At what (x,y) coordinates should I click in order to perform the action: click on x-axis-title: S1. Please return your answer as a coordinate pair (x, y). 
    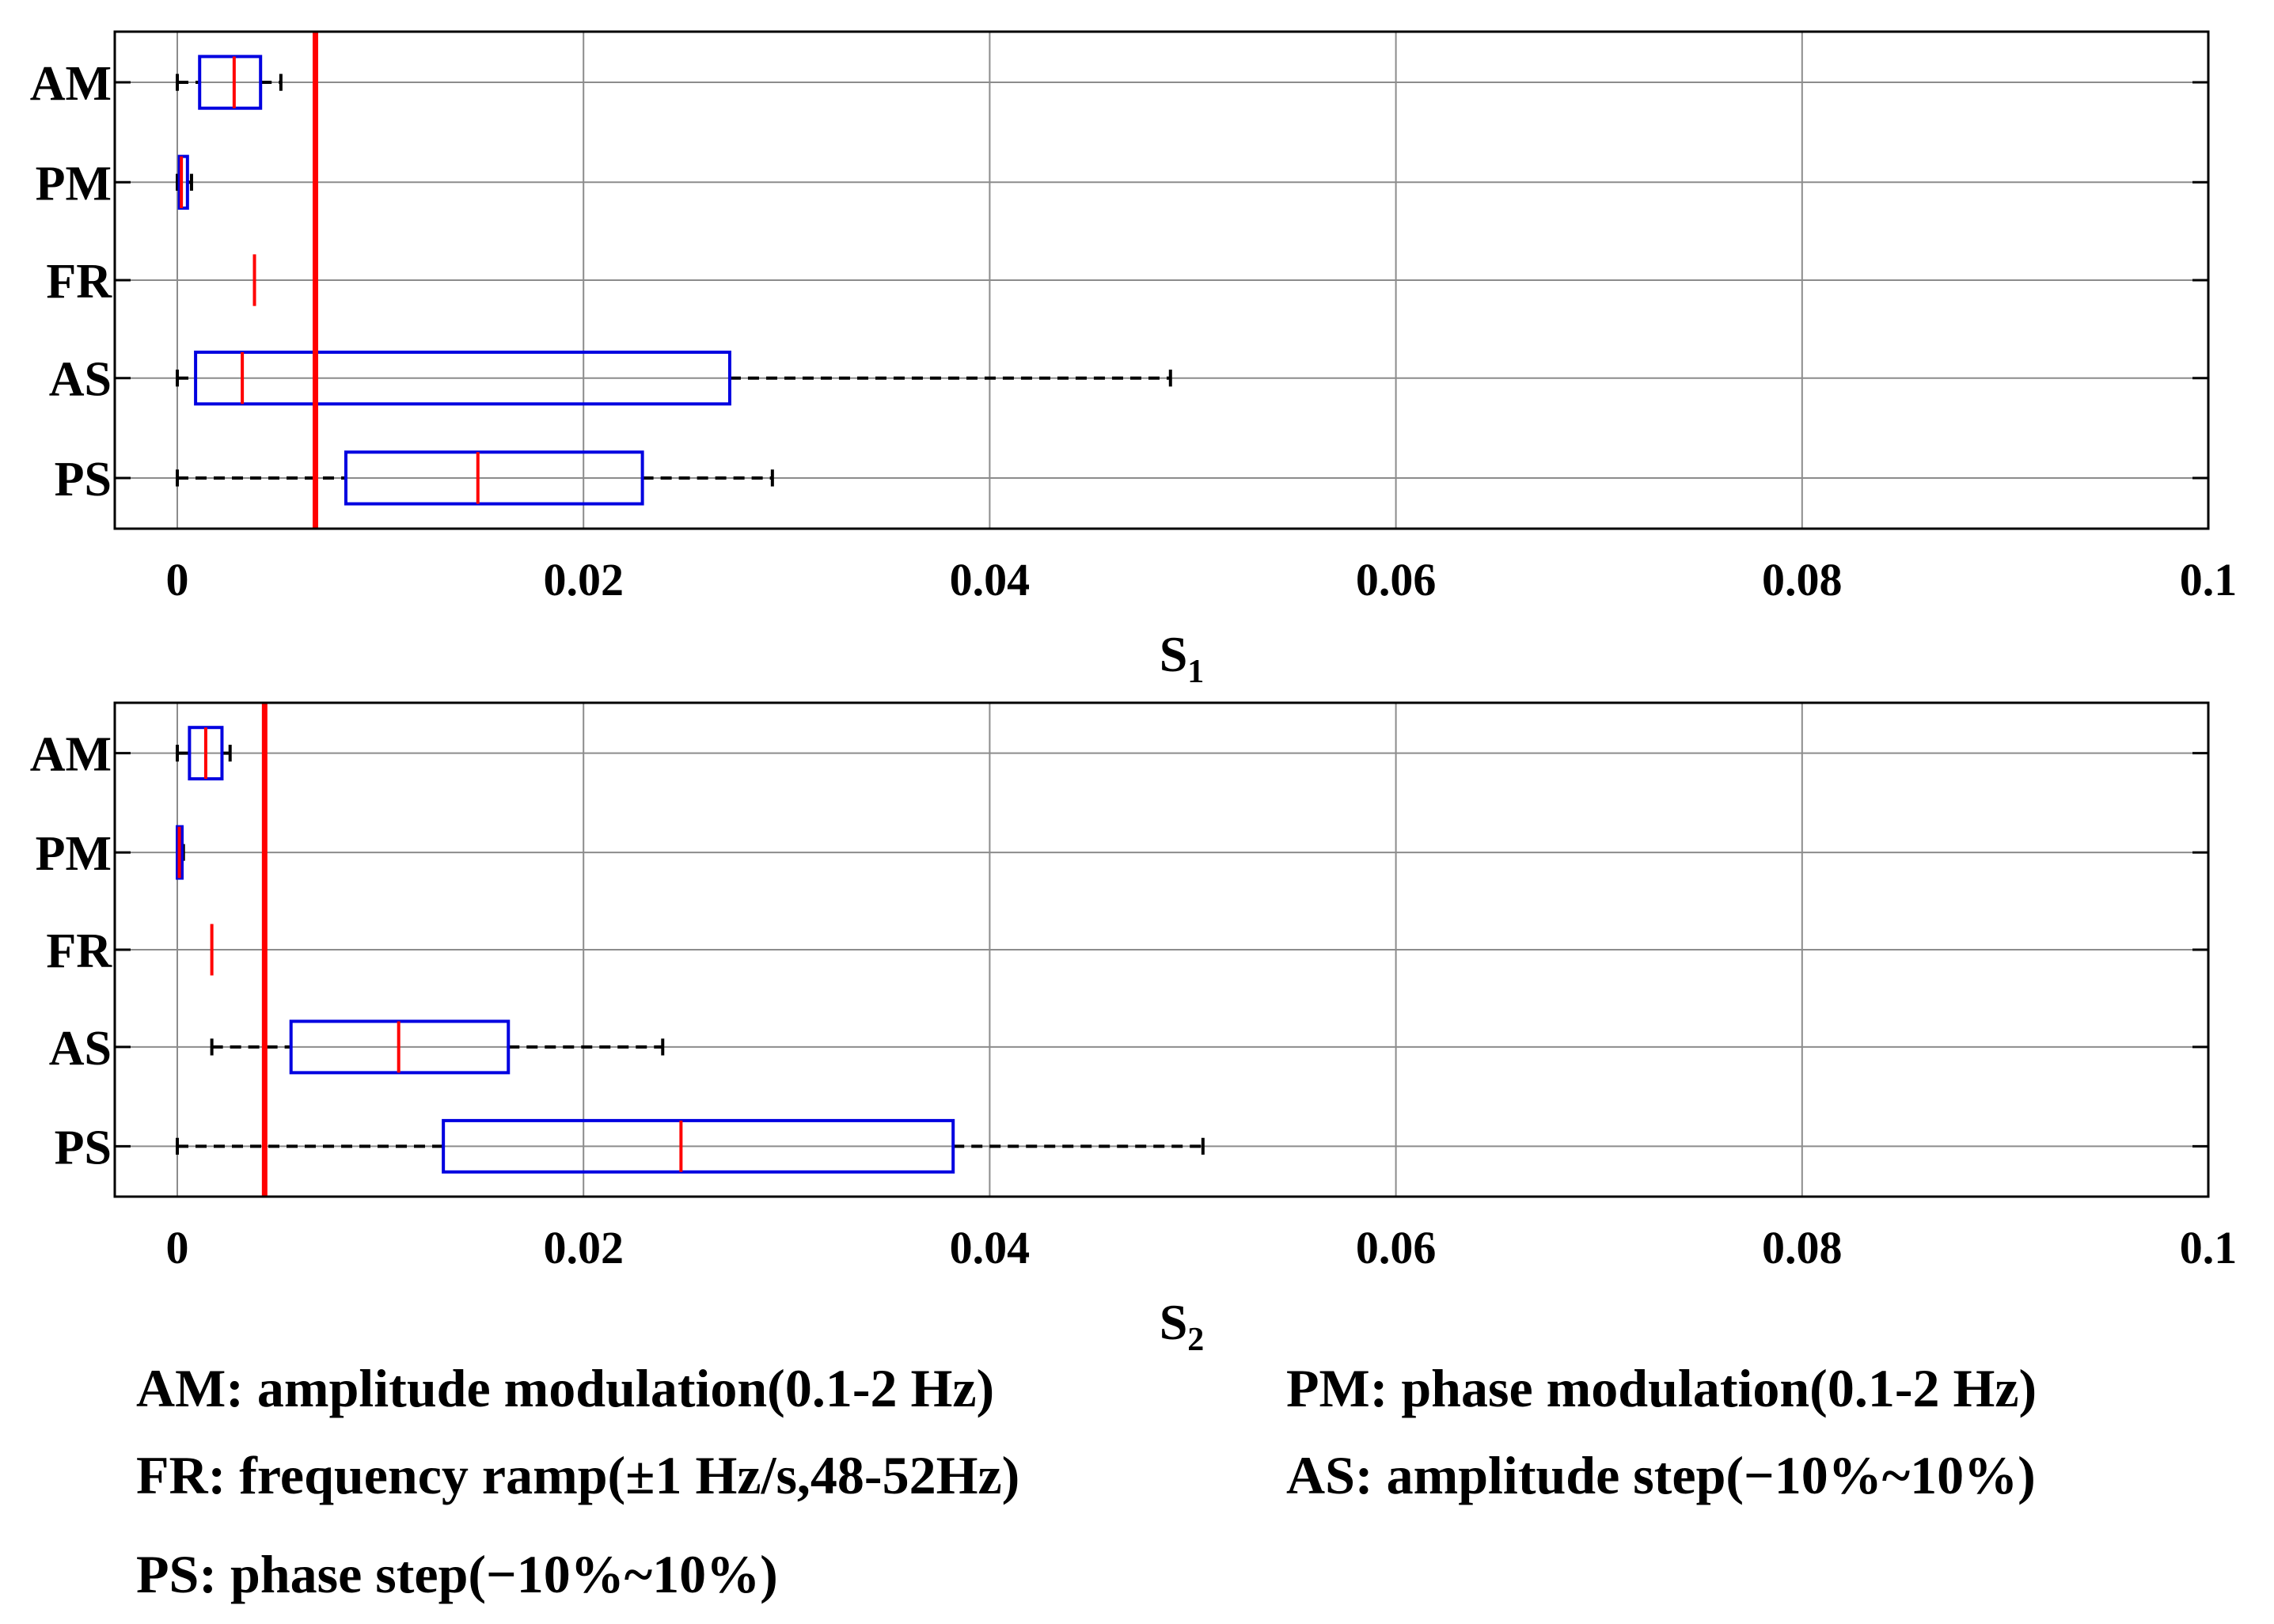
    Looking at the image, I should click on (1183, 658).